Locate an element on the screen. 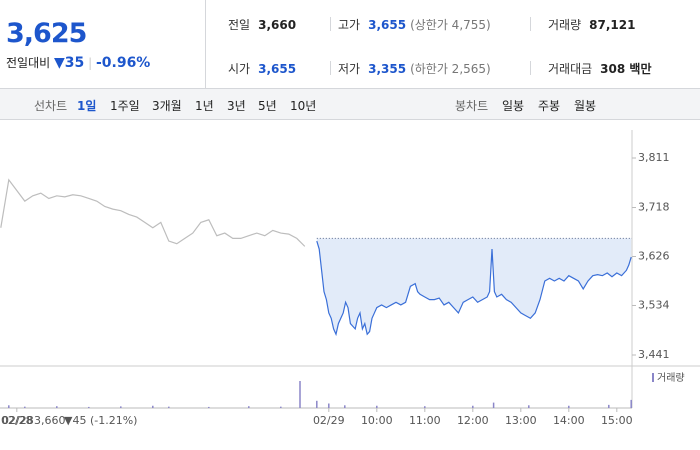  toolbar-label: 봉차트 is located at coordinates (472, 106).